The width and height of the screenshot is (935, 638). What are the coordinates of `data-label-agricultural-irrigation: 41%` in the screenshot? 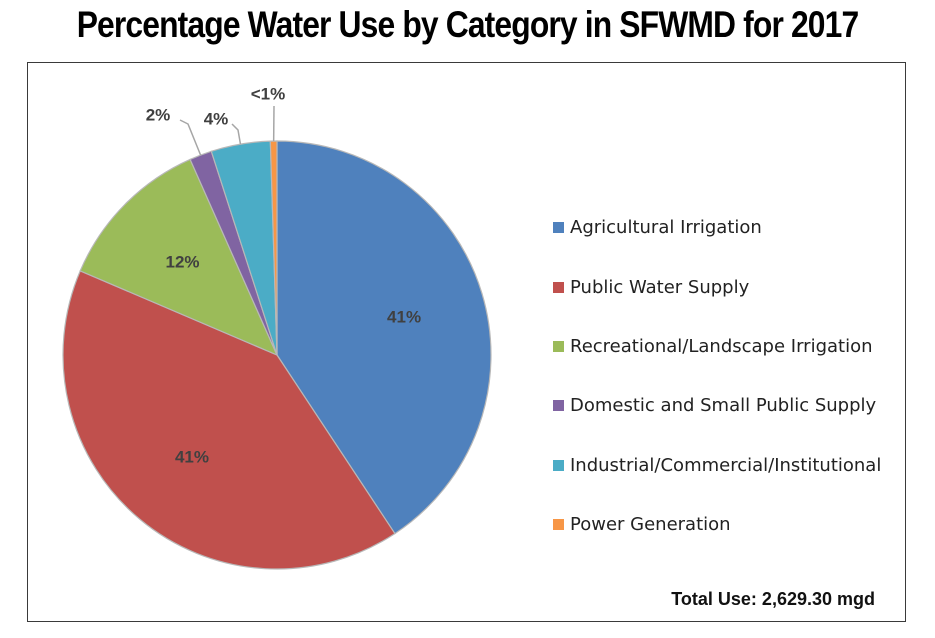 It's located at (404, 316).